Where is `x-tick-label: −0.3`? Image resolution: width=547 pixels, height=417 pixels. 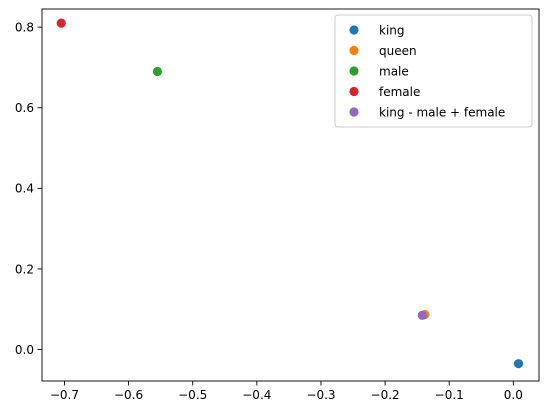 x-tick-label: −0.3 is located at coordinates (320, 395).